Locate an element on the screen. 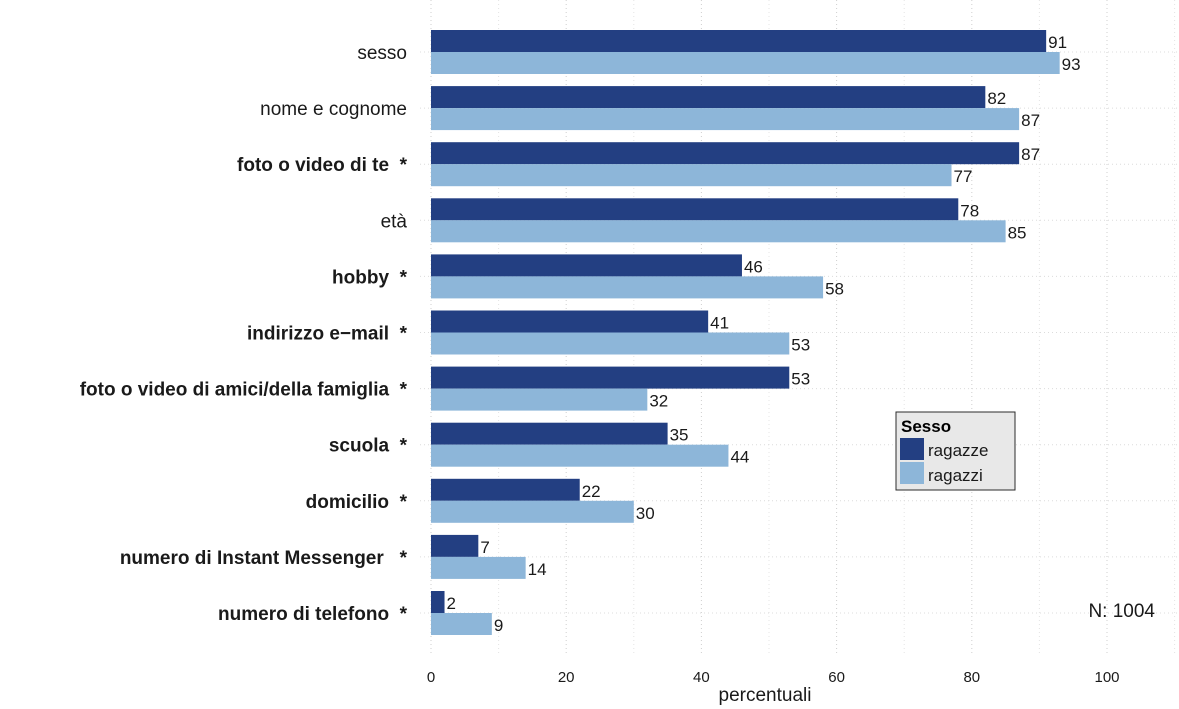 Image resolution: width=1179 pixels, height=709 pixels. x-axis-ticks: 0 20 40 60 80 100 is located at coordinates (773, 677).